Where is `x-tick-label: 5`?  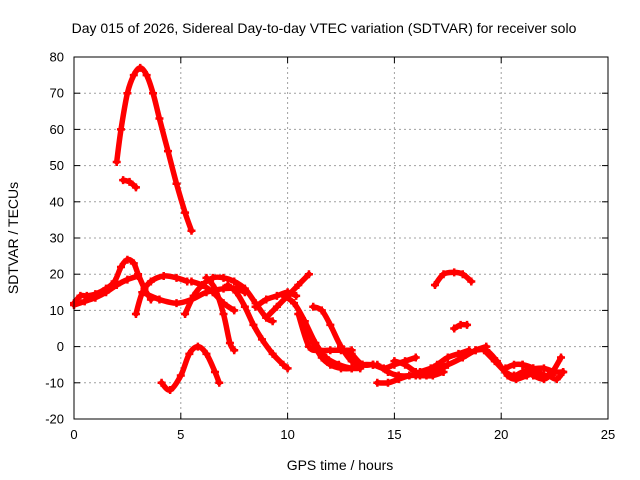
x-tick-label: 5 is located at coordinates (180, 434).